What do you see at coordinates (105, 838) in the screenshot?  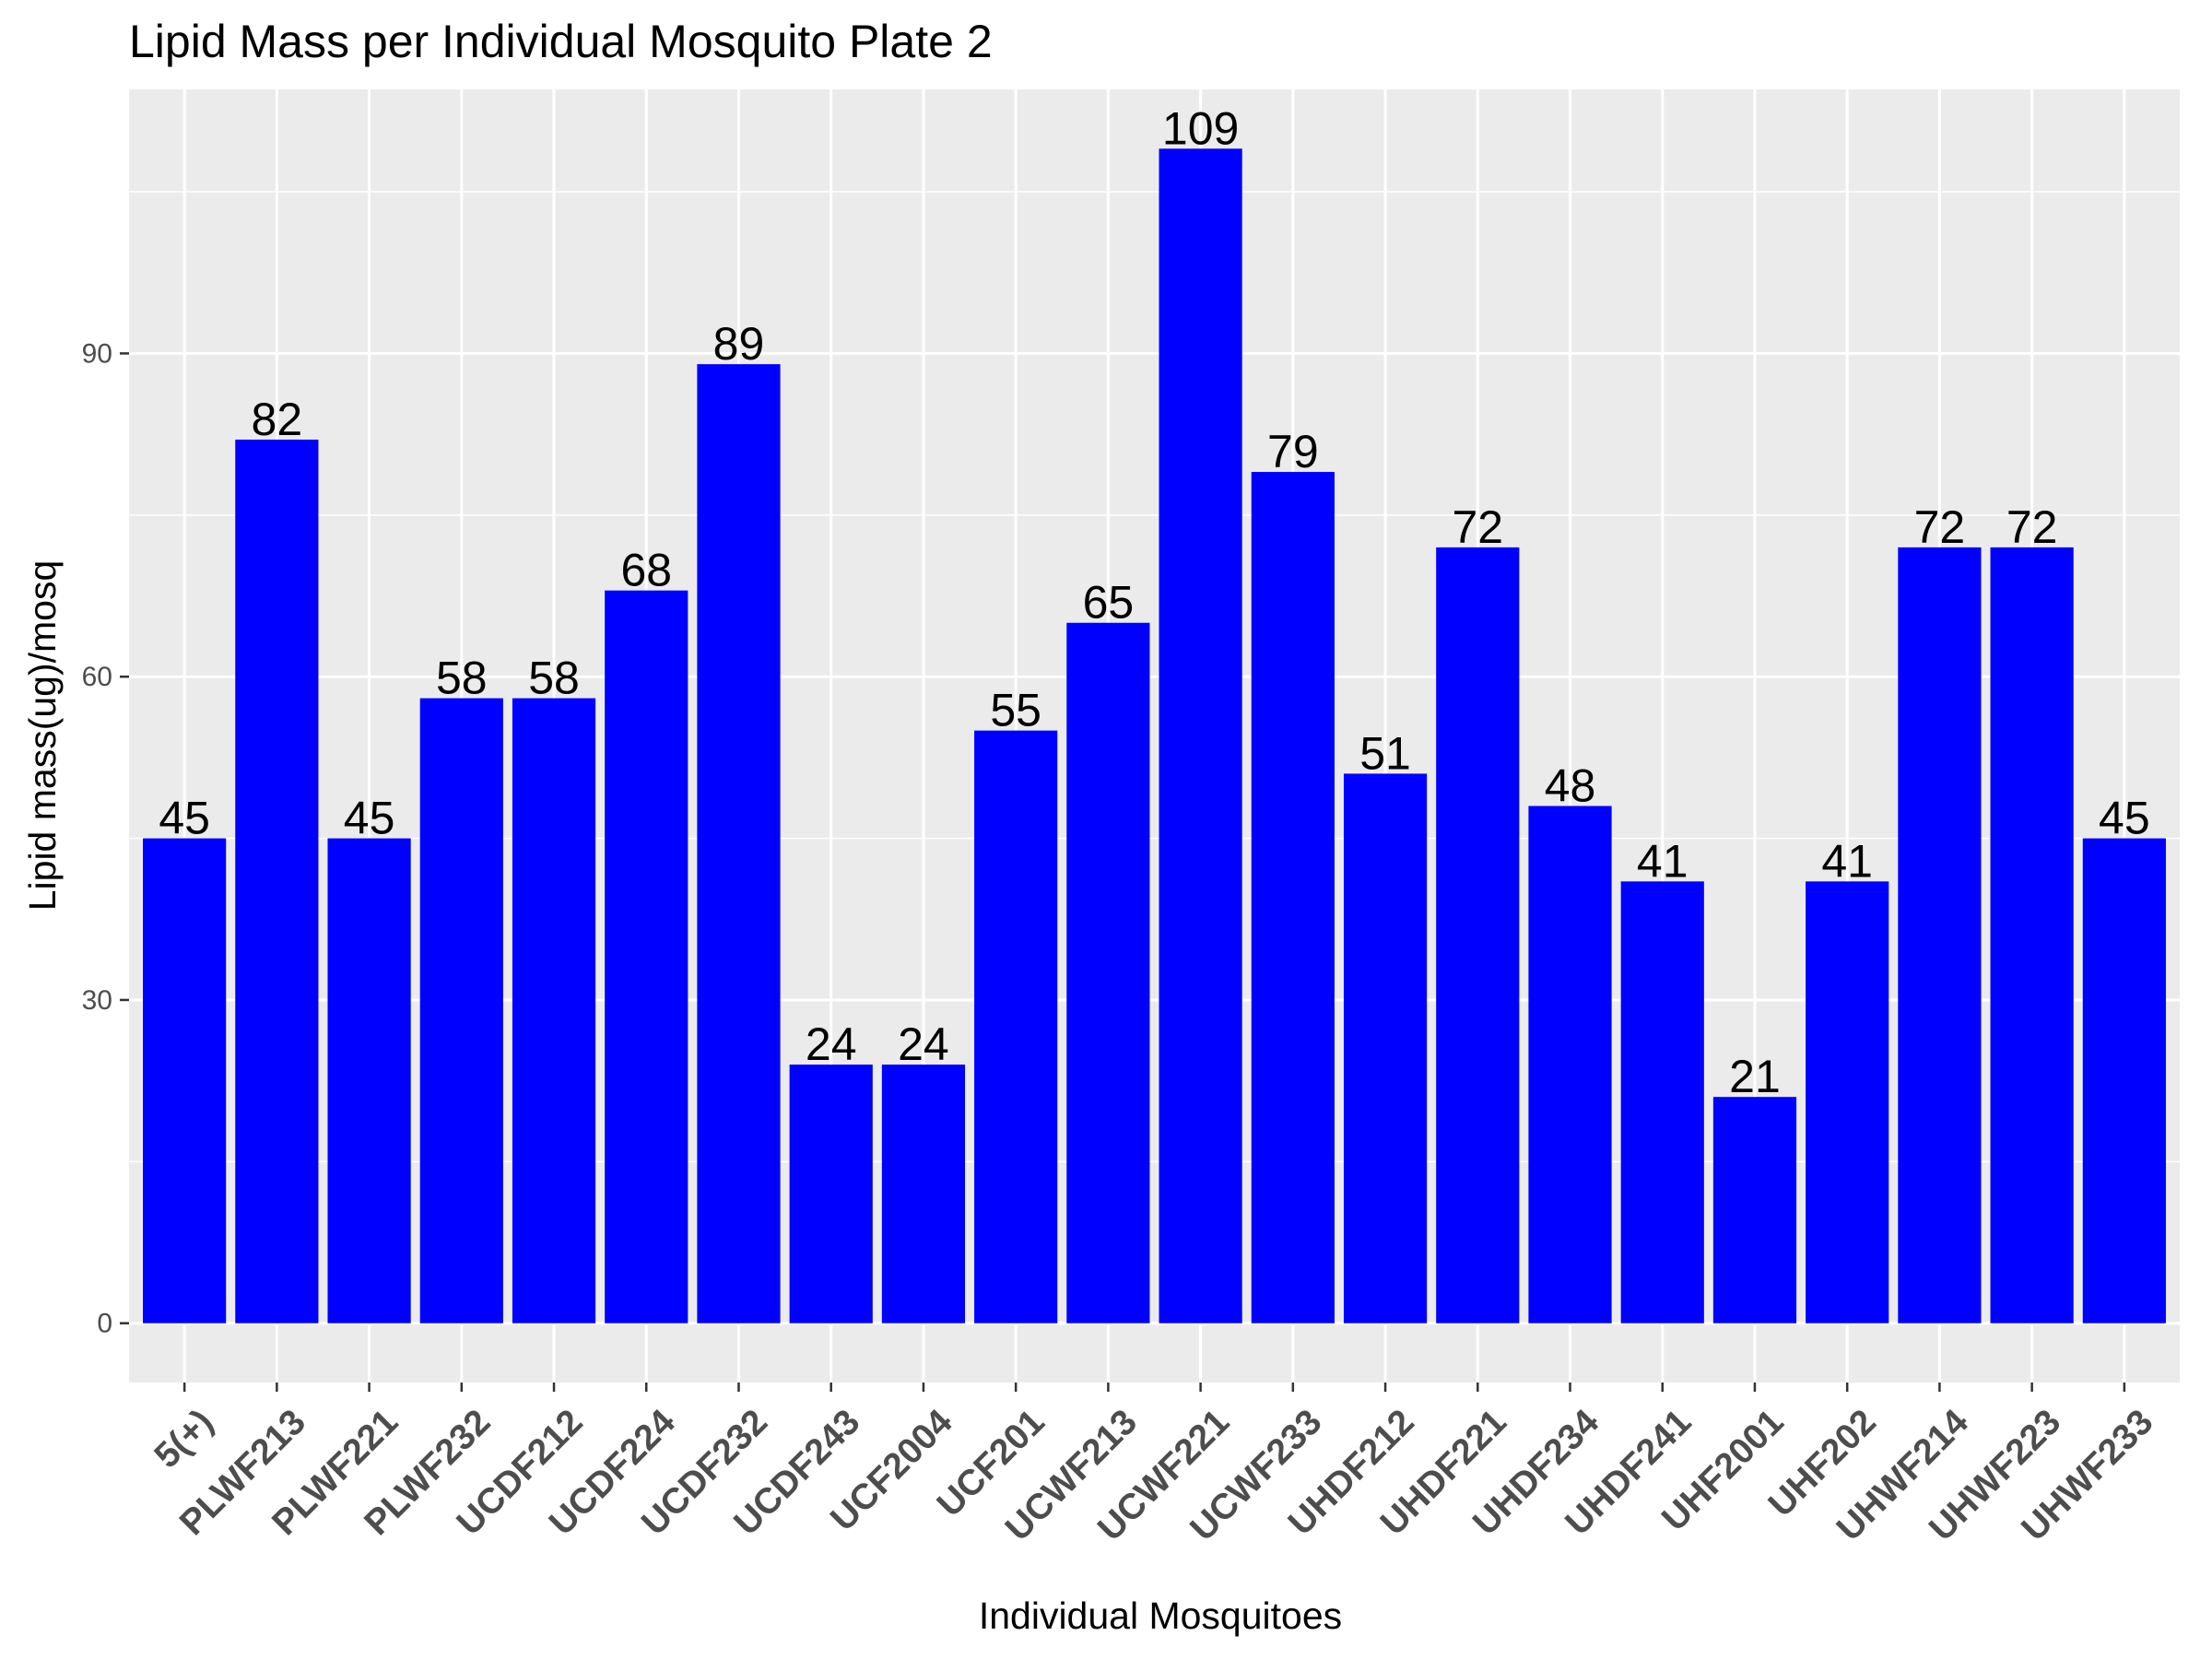 I see `y-axis: 0 30 60 90` at bounding box center [105, 838].